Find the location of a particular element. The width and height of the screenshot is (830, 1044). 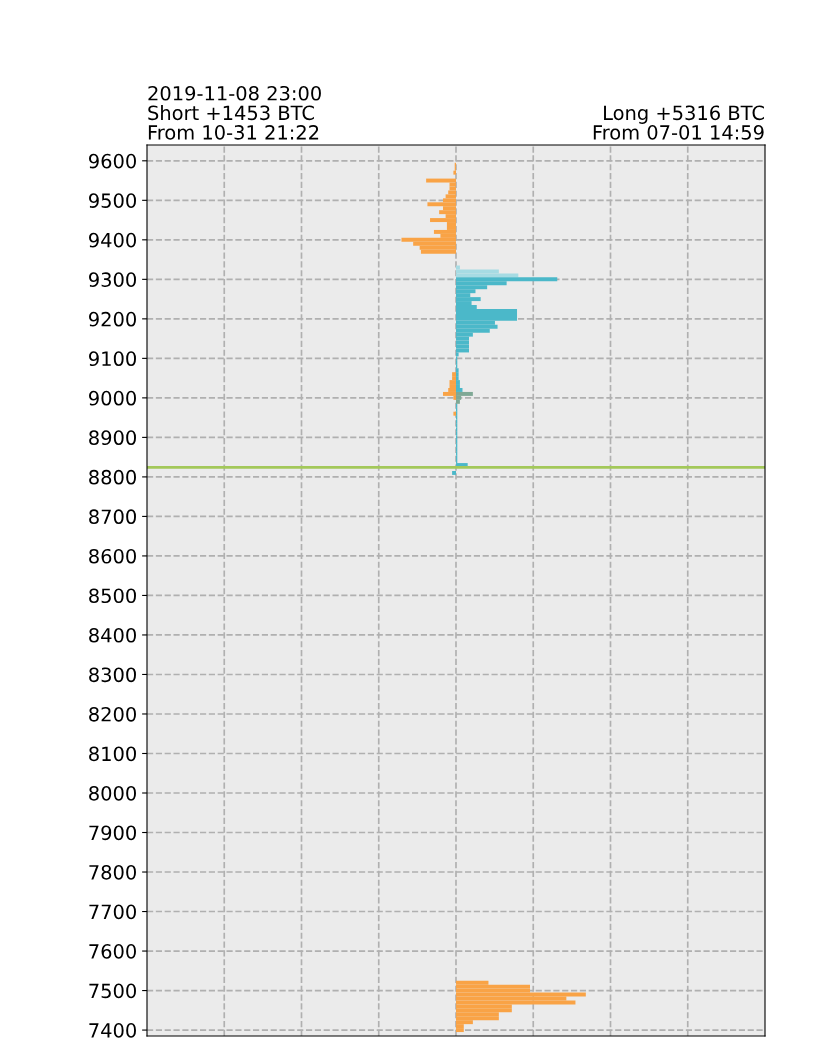

y-tick-label: 9500 is located at coordinates (112, 200).